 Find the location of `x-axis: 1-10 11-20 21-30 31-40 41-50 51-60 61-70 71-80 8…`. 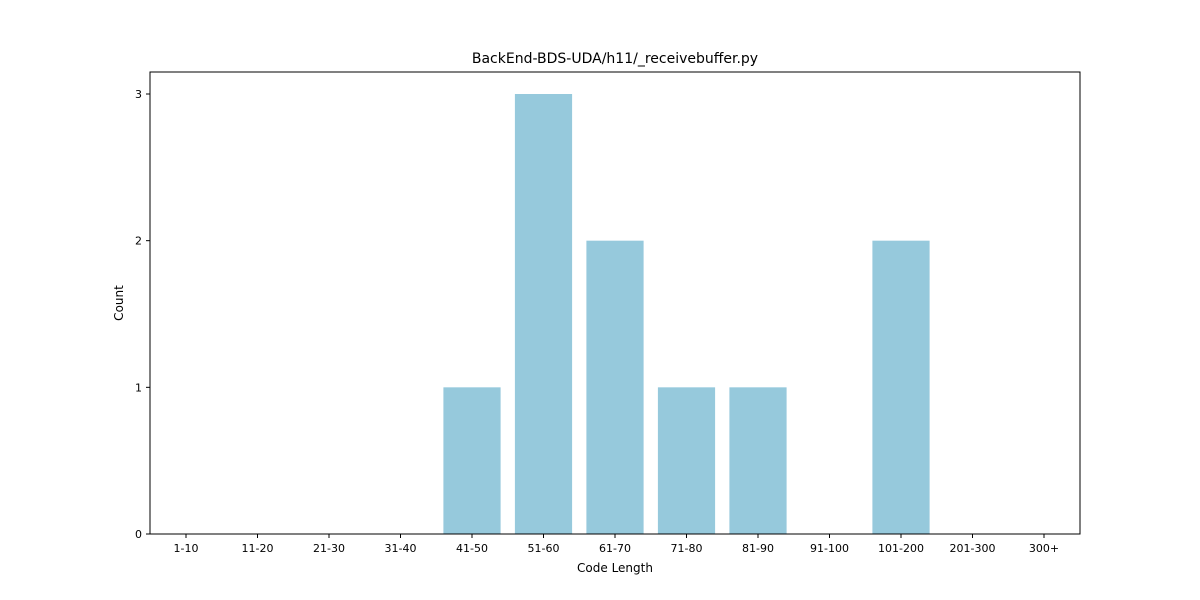

x-axis: 1-10 11-20 21-30 31-40 41-50 51-60 61-70 71-80 8… is located at coordinates (616, 544).